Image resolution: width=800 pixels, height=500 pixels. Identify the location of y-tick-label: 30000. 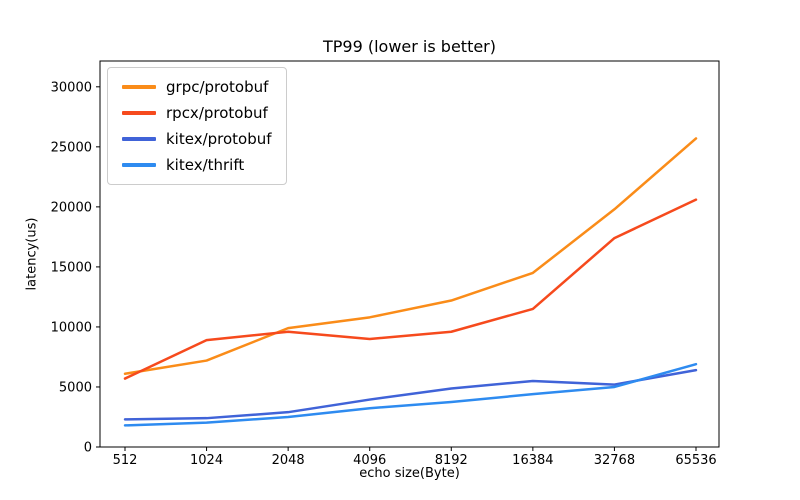
(71, 87).